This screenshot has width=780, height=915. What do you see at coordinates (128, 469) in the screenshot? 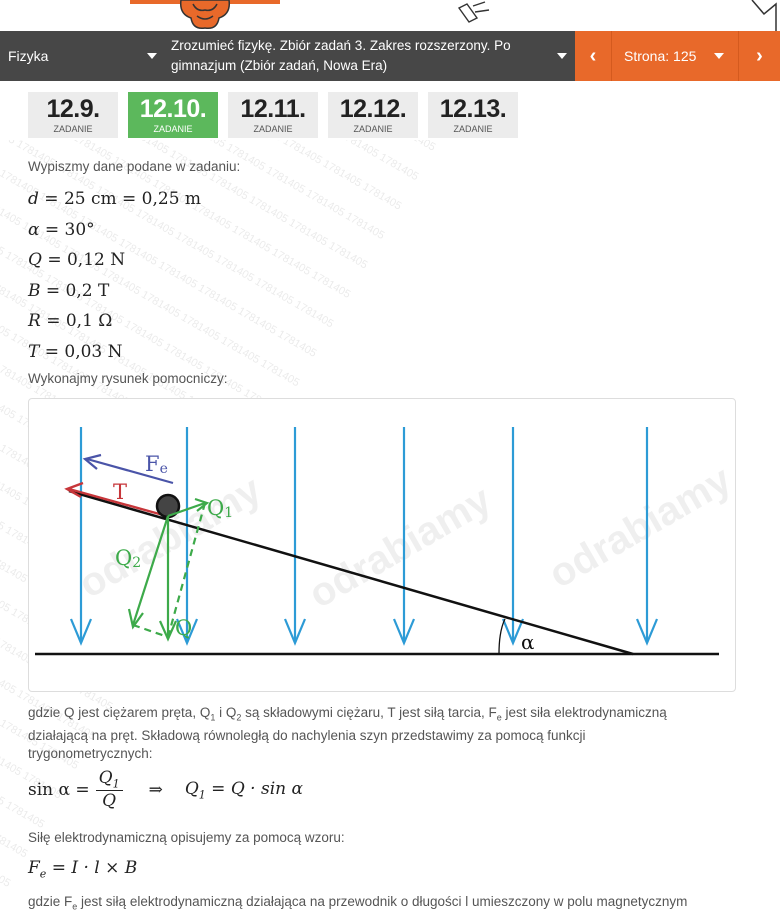
I see `fe-force-arrow` at bounding box center [128, 469].